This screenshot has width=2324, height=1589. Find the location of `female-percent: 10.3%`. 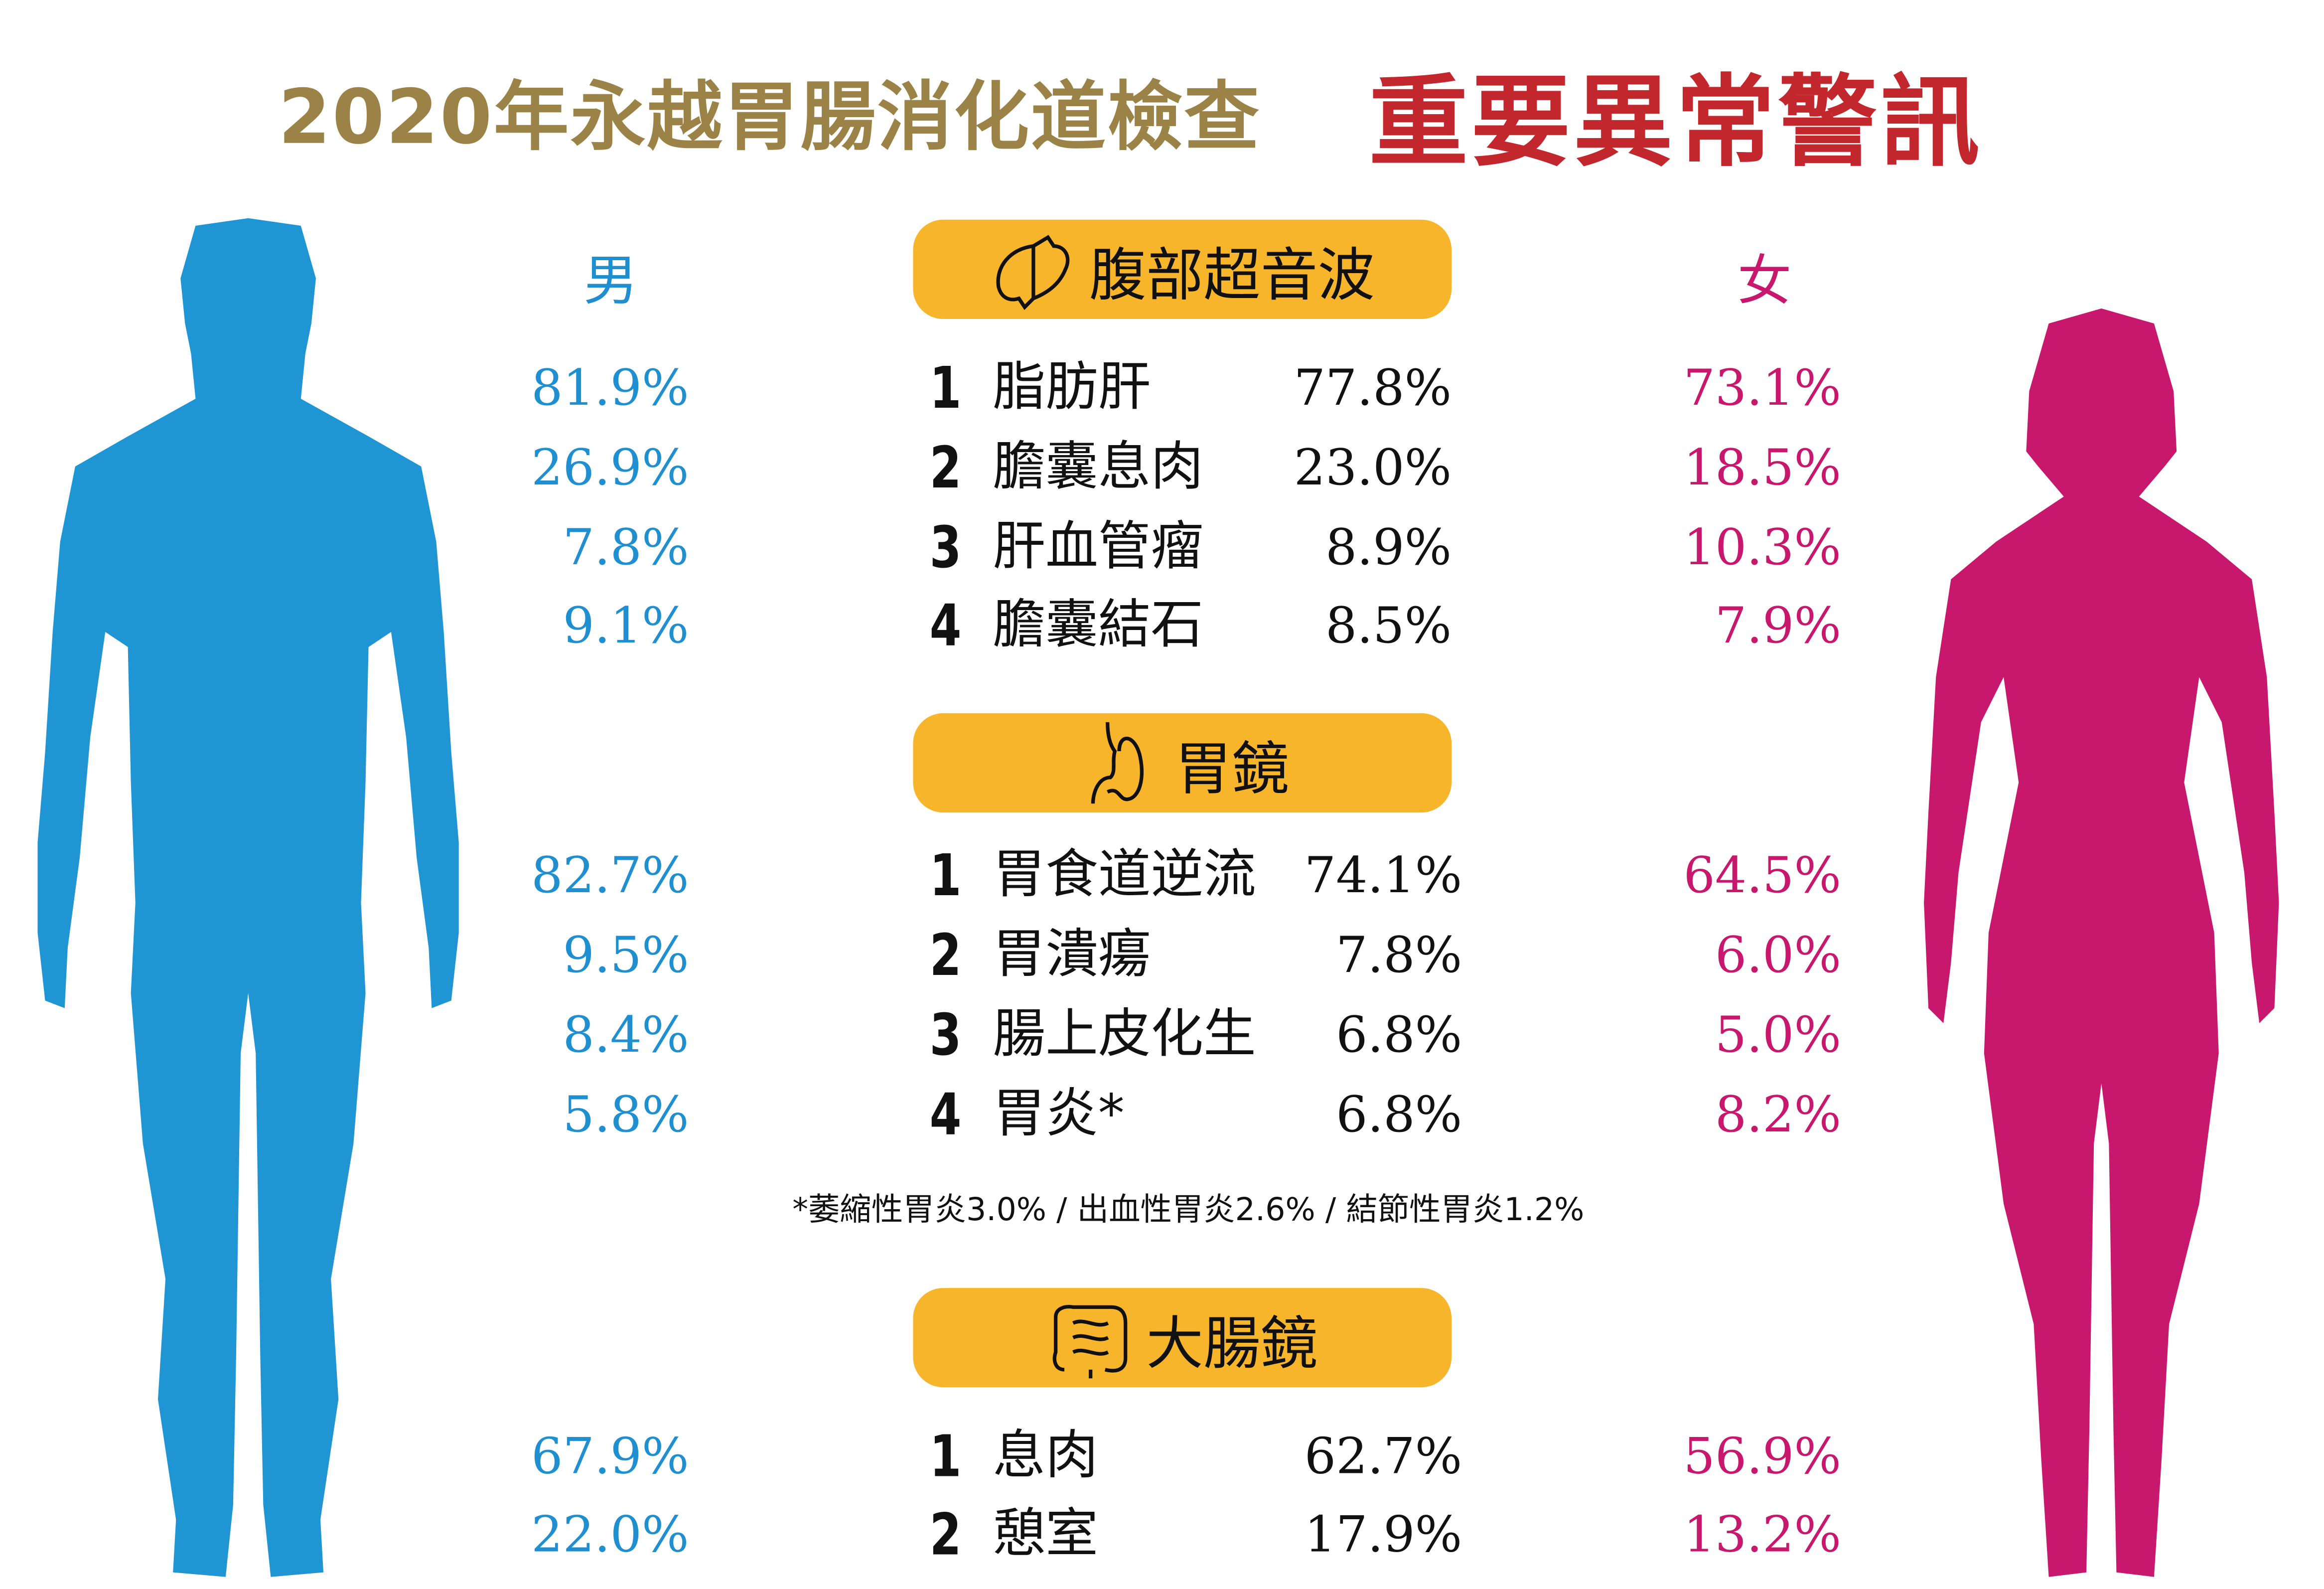

female-percent: 10.3% is located at coordinates (1762, 547).